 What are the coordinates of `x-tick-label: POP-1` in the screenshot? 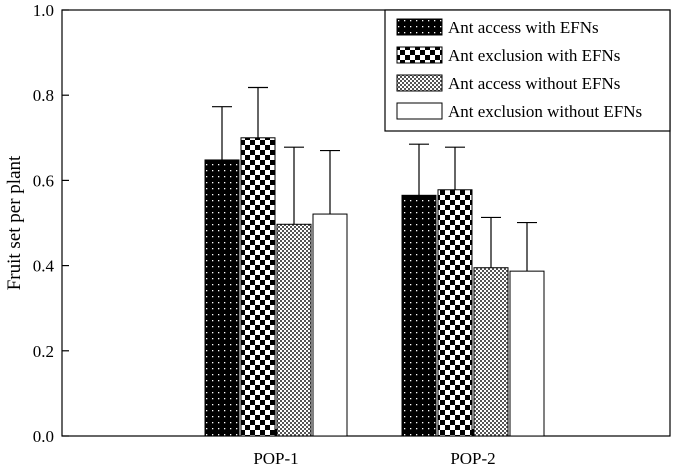 It's located at (275, 458).